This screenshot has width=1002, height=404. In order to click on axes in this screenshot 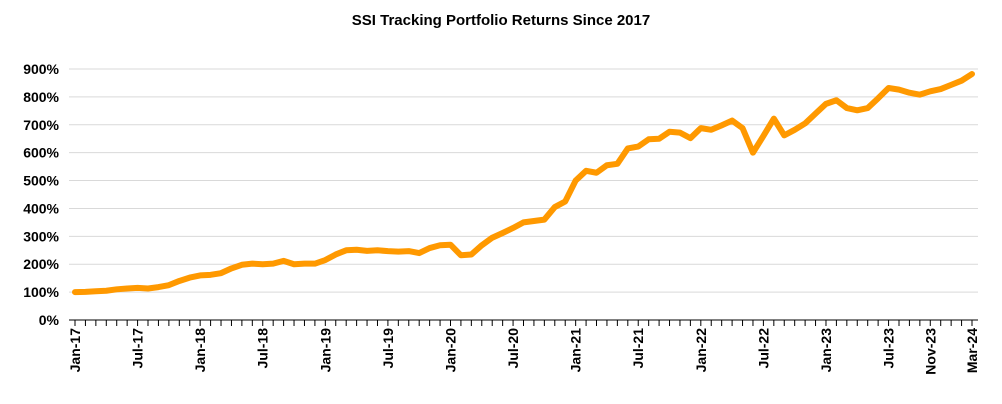, I will do `click(523, 322)`.